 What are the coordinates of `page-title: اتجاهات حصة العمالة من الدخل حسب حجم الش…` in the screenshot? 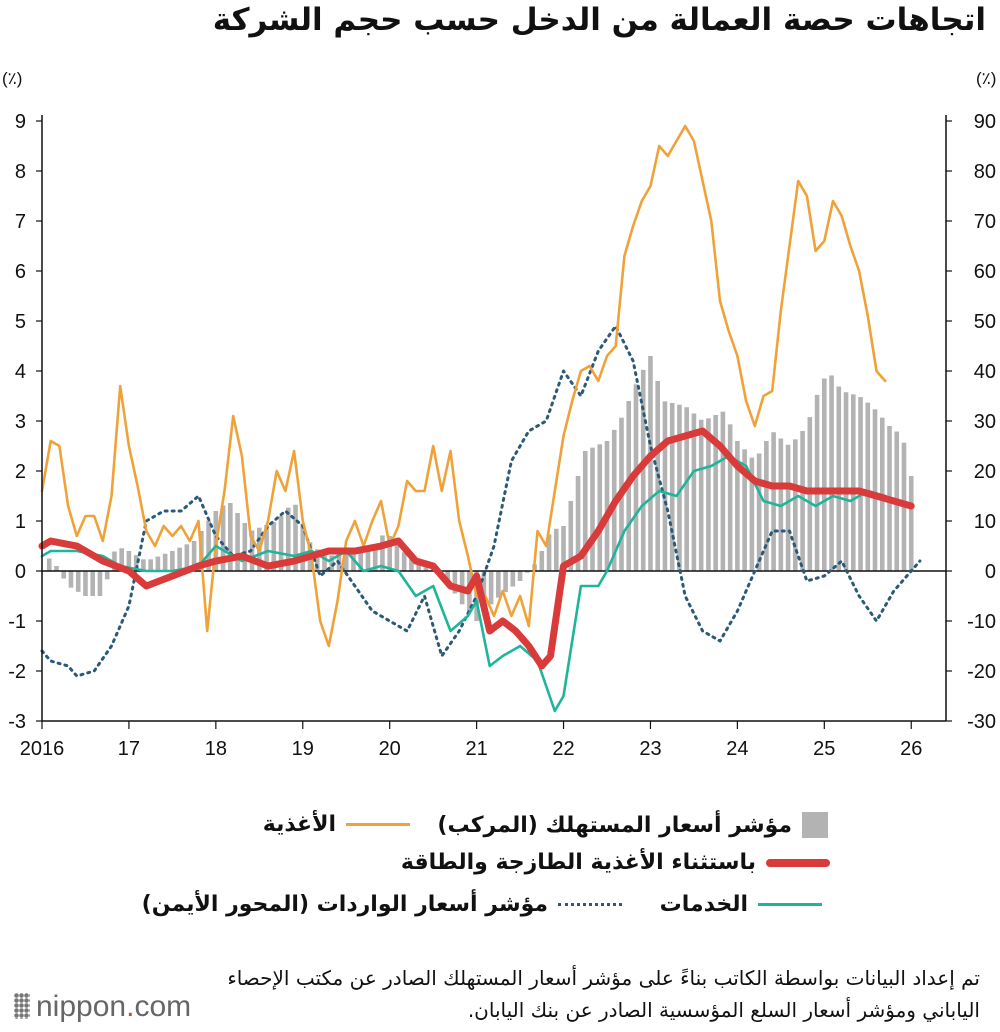 It's located at (599, 20).